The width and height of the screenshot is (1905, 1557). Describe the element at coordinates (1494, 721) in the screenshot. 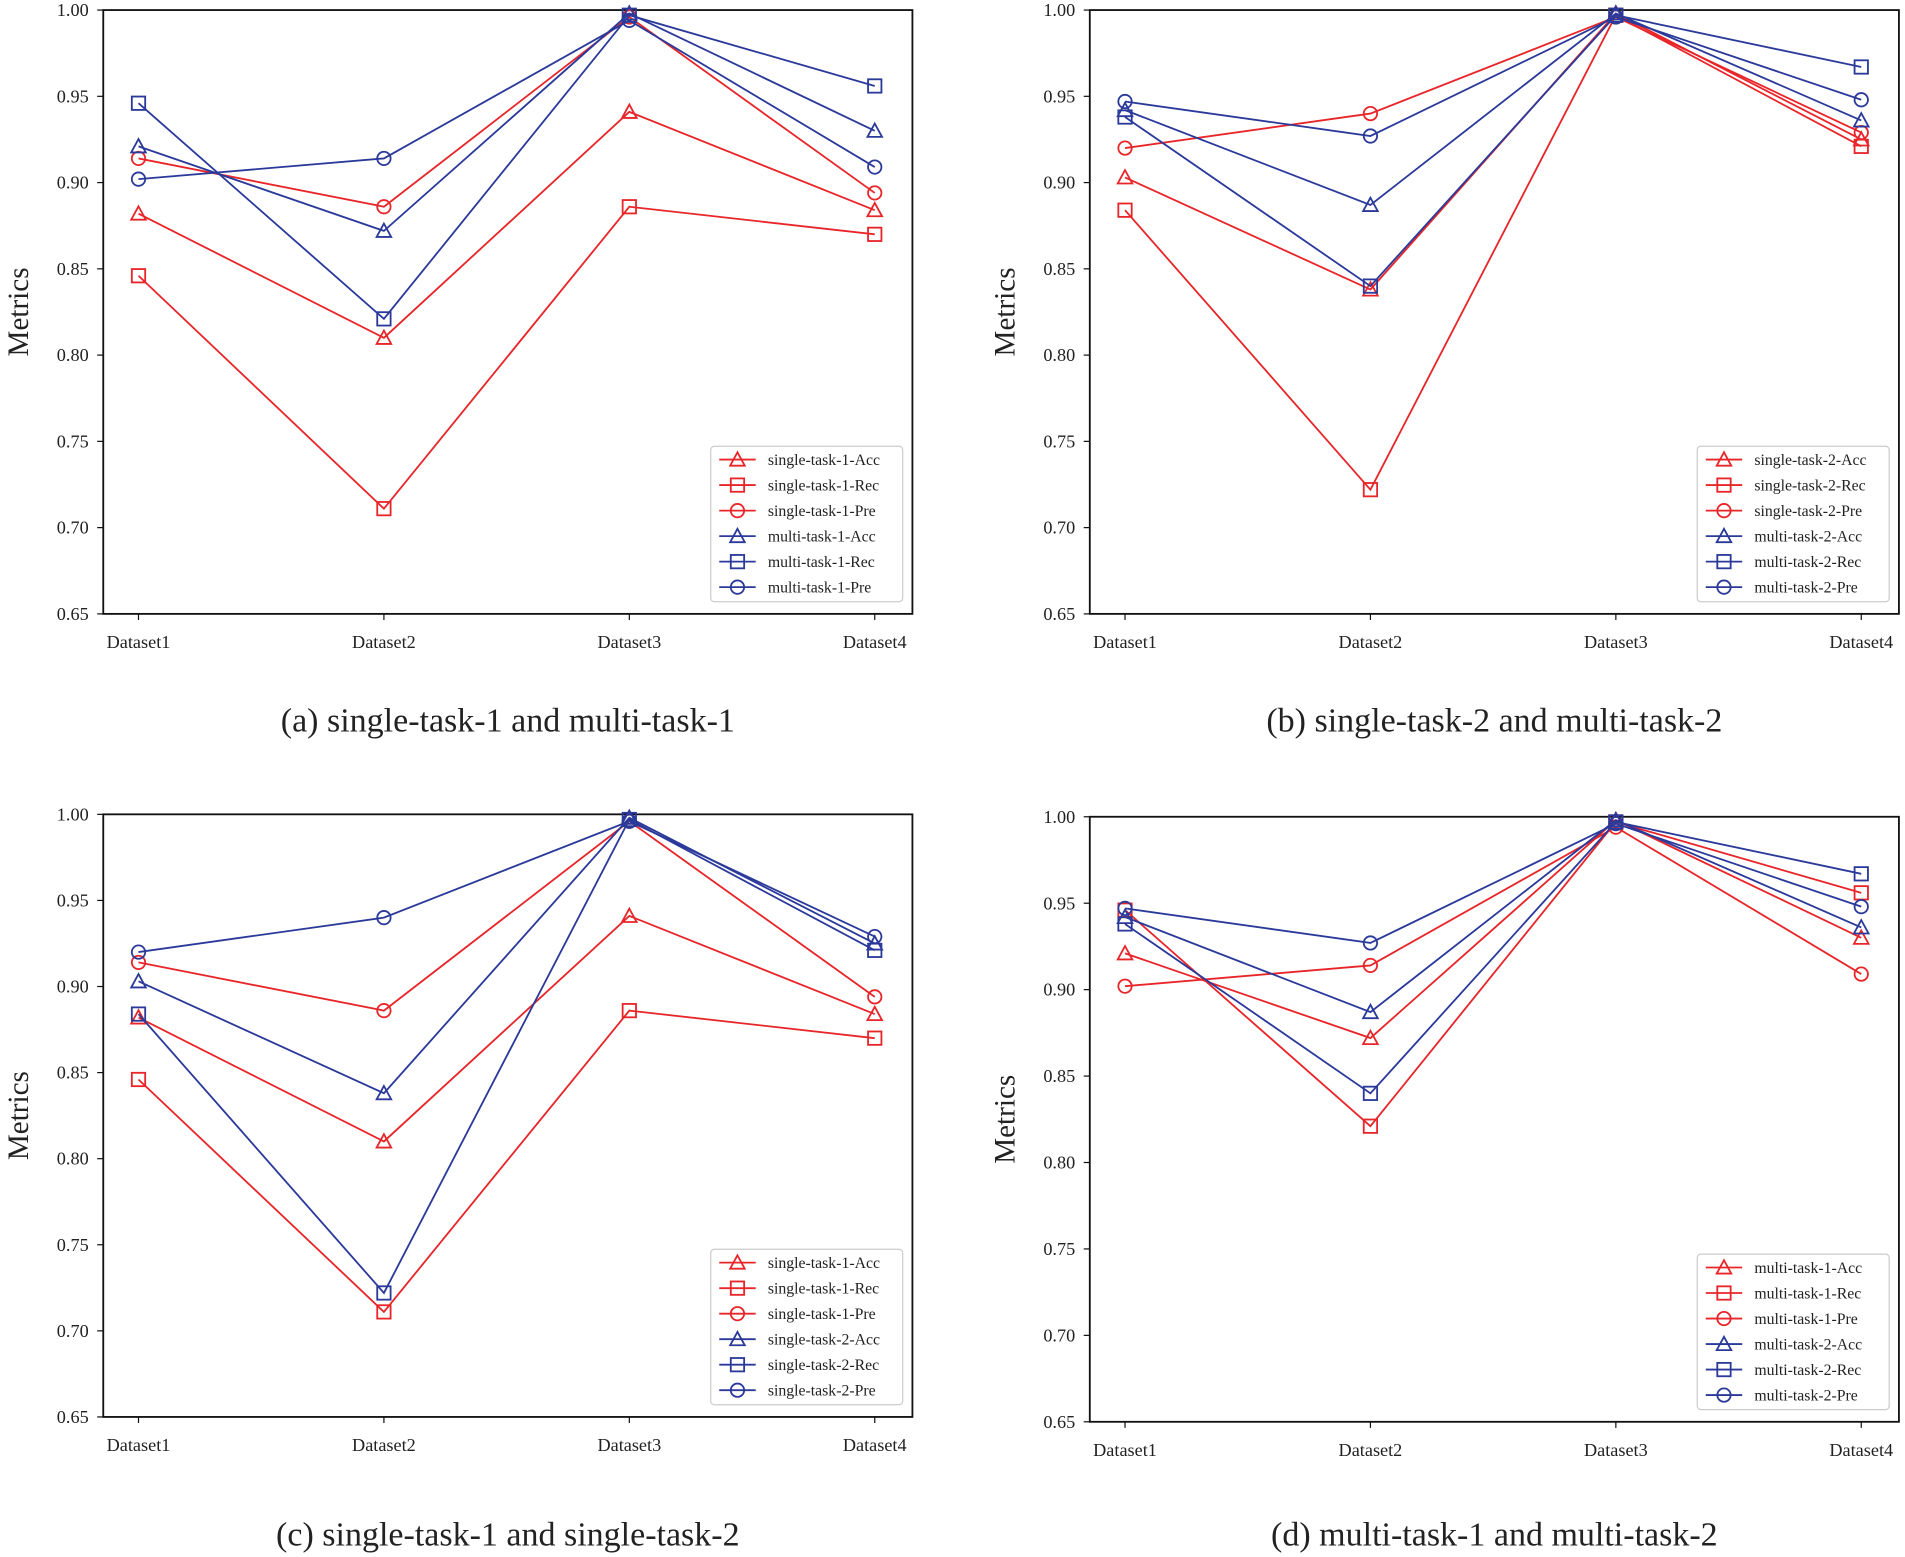

I see `chart-caption: (b) single-task-2 and multi-task-2` at that location.